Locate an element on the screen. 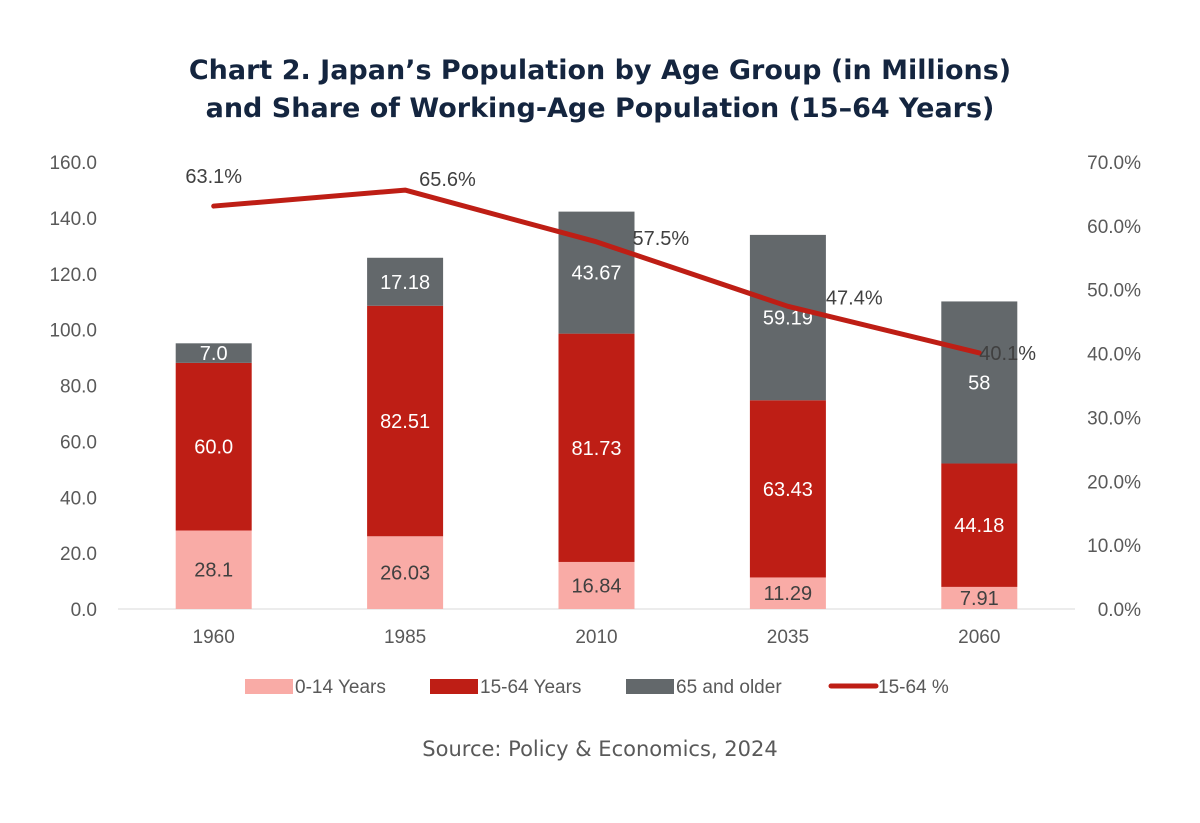  y2-tick-label: 20.0% is located at coordinates (1114, 482).